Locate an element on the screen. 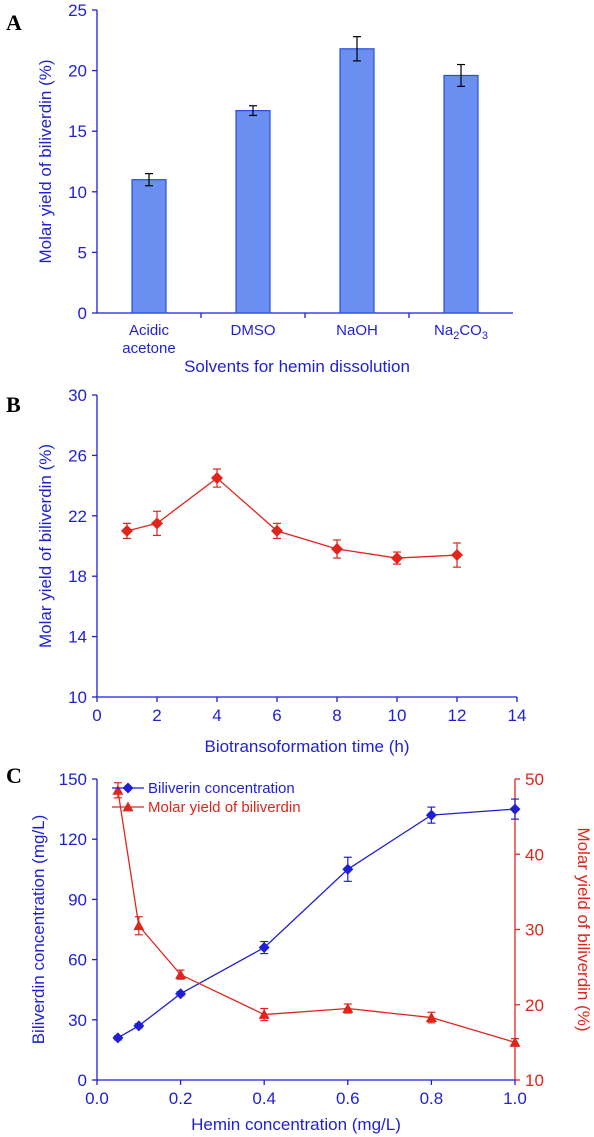 This screenshot has height=1137, width=594. b-y-tick-label: 10 is located at coordinates (77, 697).